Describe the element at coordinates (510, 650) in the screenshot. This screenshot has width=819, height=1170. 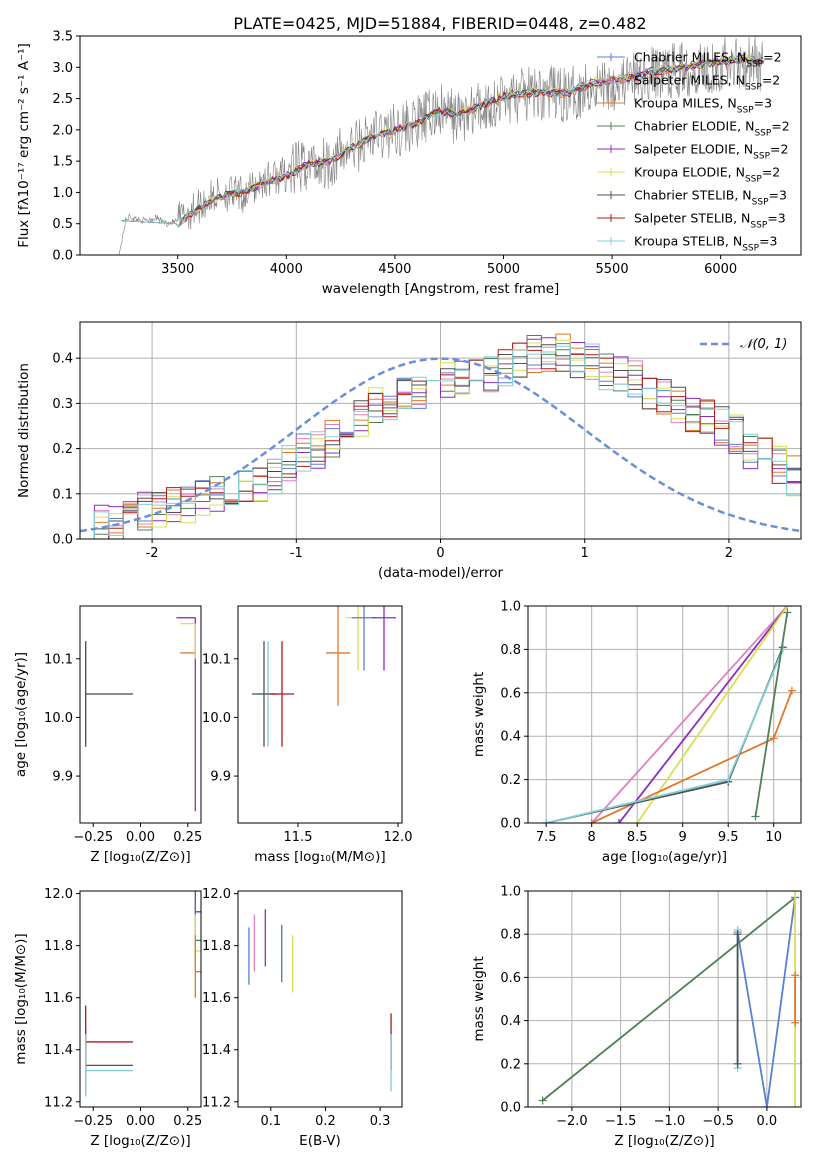
I see `y-tick-label: 0.8` at that location.